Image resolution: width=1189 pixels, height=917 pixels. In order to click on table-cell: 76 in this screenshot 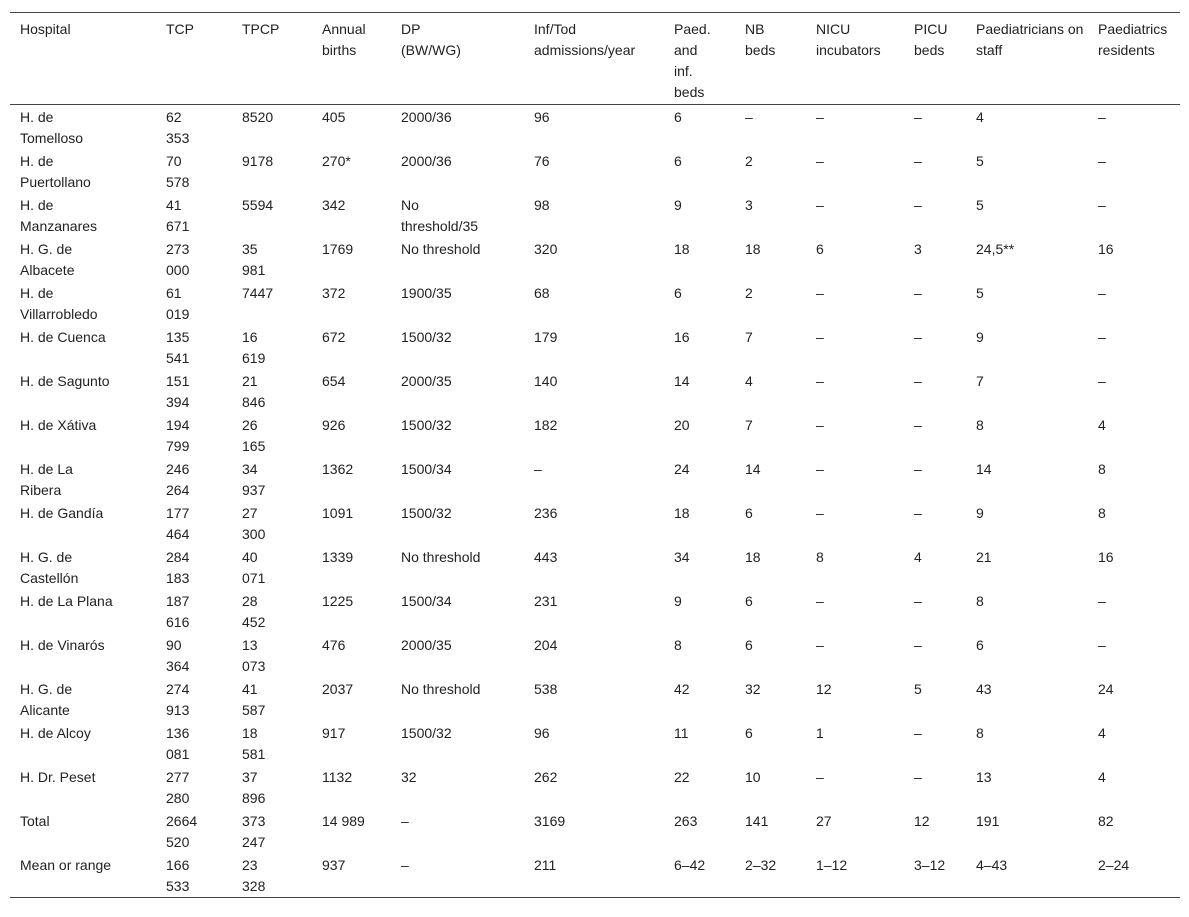, I will do `click(542, 161)`.